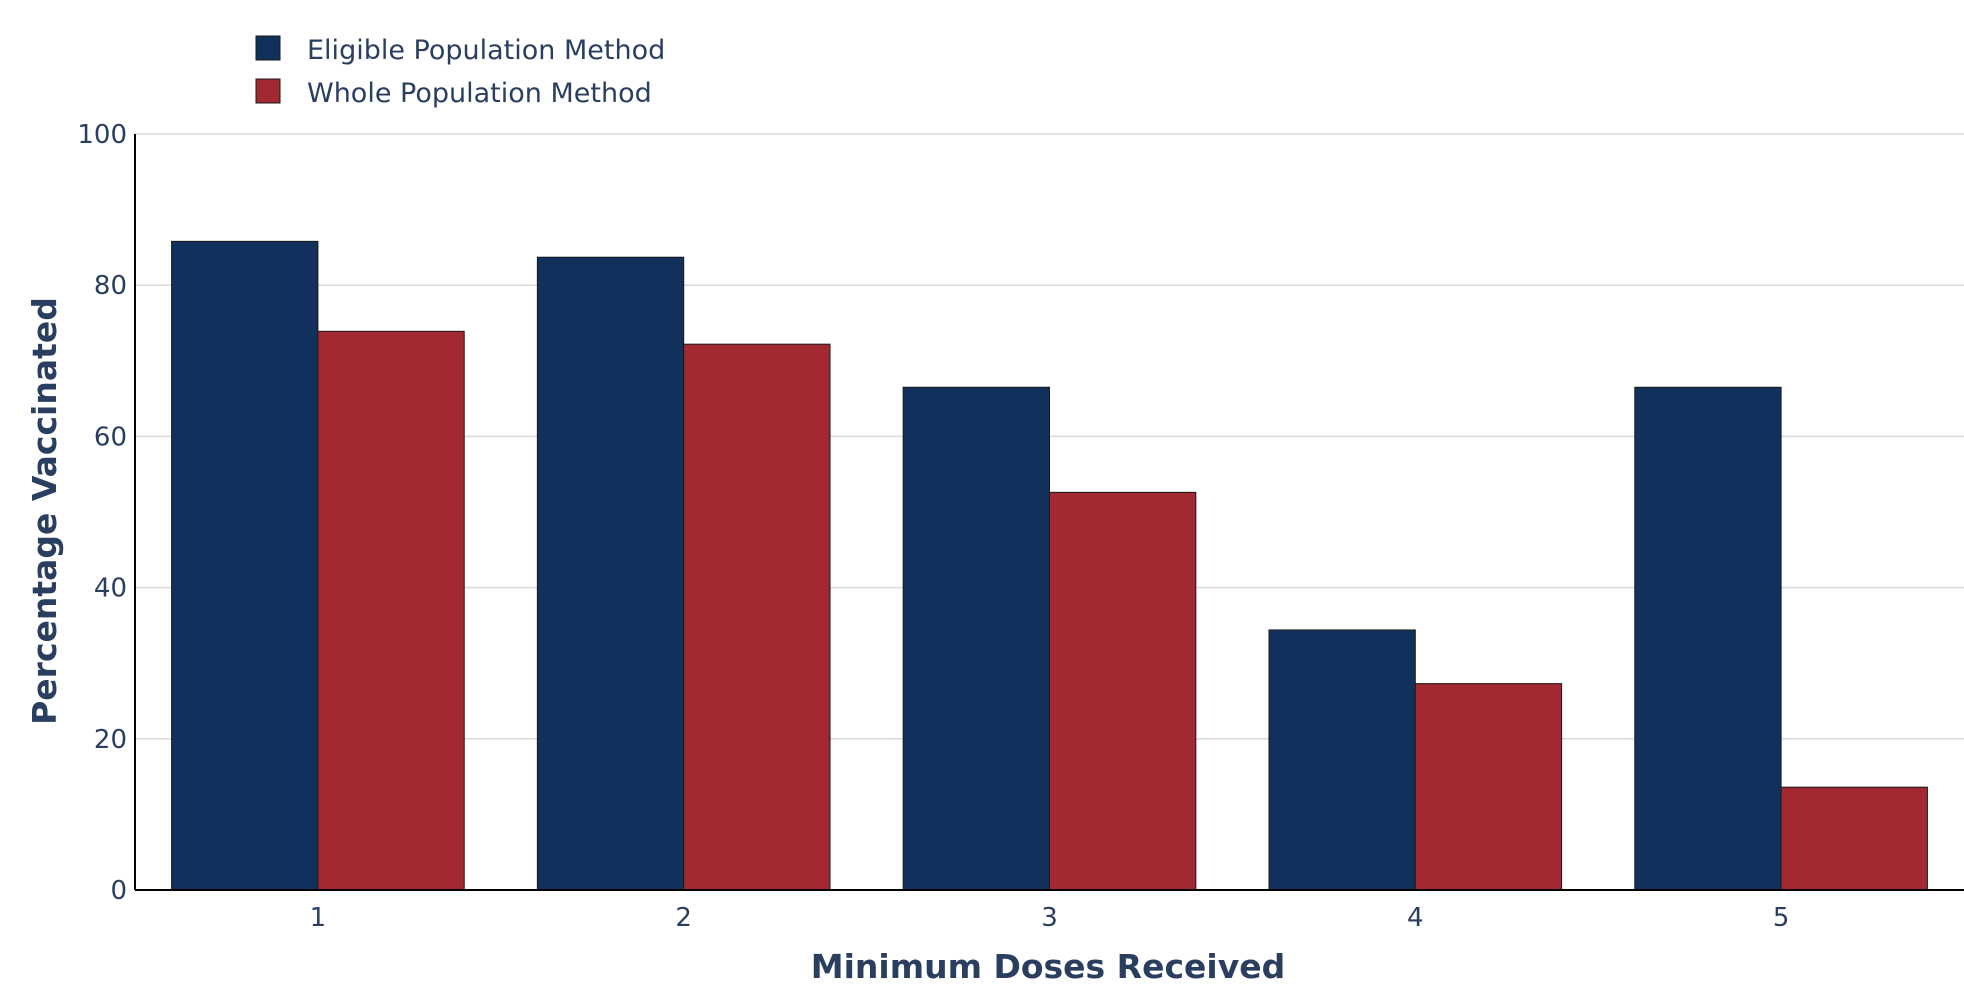  I want to click on y-tick-label: 100, so click(102, 135).